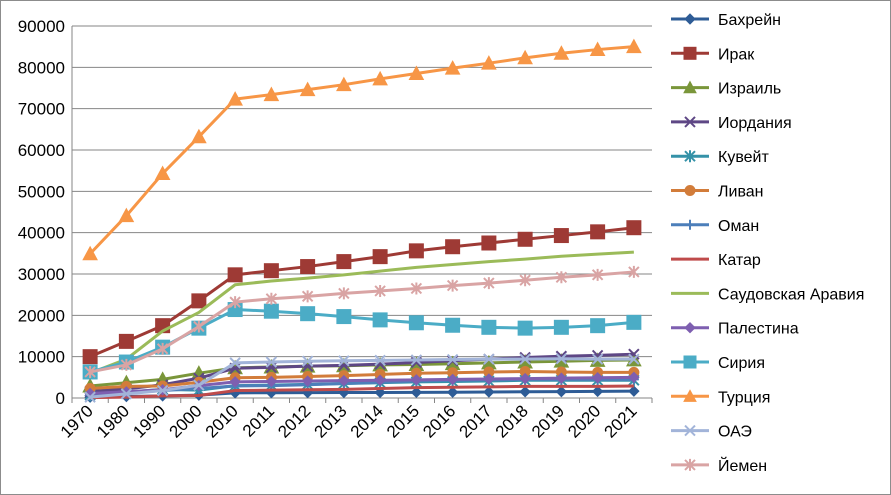 The width and height of the screenshot is (891, 495). What do you see at coordinates (41, 315) in the screenshot?
I see `y-tick-label: 20000` at bounding box center [41, 315].